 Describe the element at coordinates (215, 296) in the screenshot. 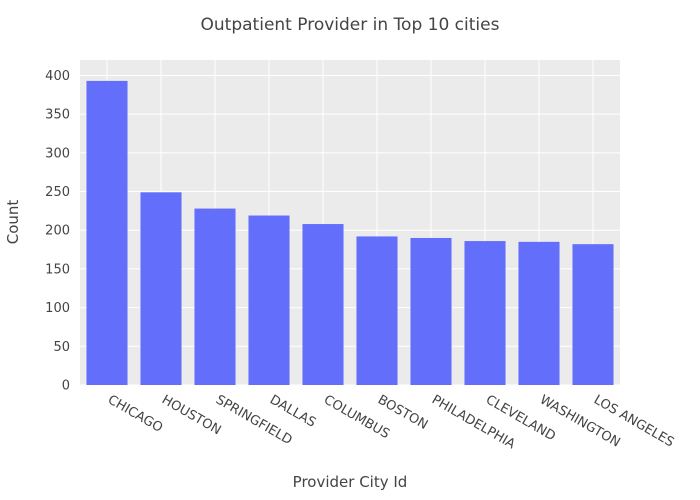

I see `bar-springfield` at that location.